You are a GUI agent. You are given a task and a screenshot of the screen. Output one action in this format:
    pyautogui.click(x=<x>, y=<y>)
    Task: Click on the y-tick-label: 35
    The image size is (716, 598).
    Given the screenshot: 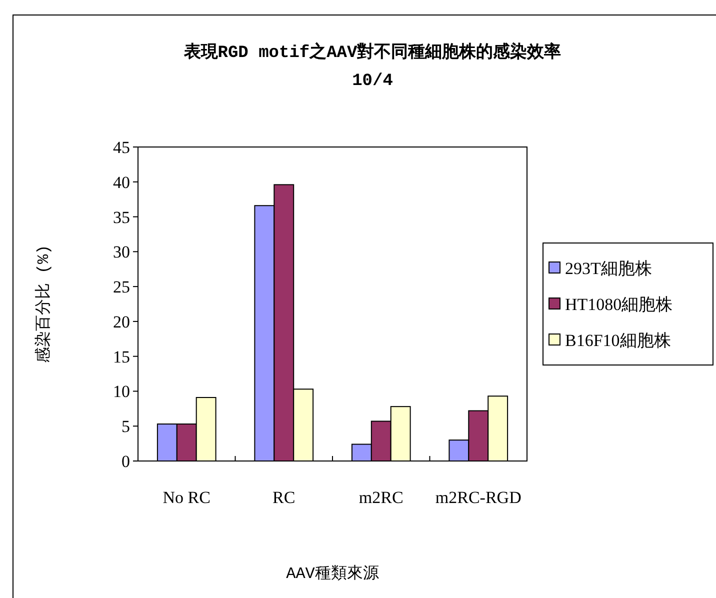 What is the action you would take?
    pyautogui.click(x=121, y=217)
    